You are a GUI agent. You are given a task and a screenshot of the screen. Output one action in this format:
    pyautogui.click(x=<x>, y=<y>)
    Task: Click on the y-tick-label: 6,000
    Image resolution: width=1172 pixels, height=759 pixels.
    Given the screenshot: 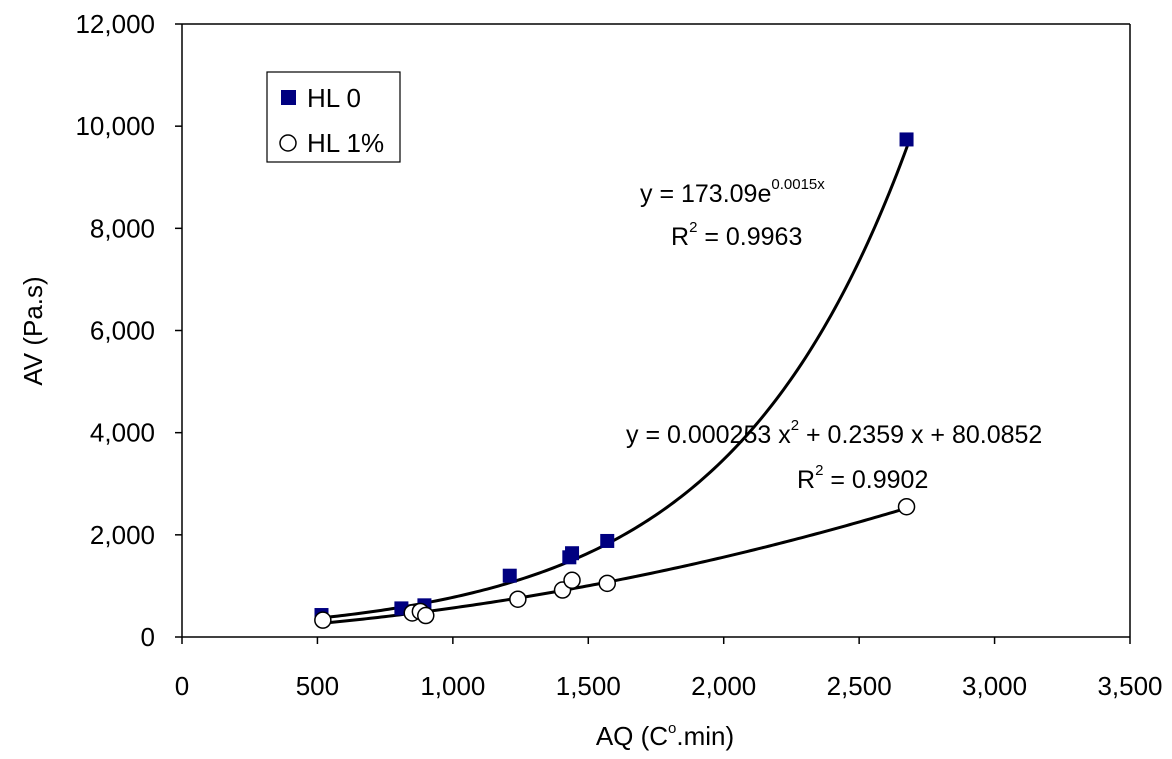 What is the action you would take?
    pyautogui.click(x=122, y=331)
    